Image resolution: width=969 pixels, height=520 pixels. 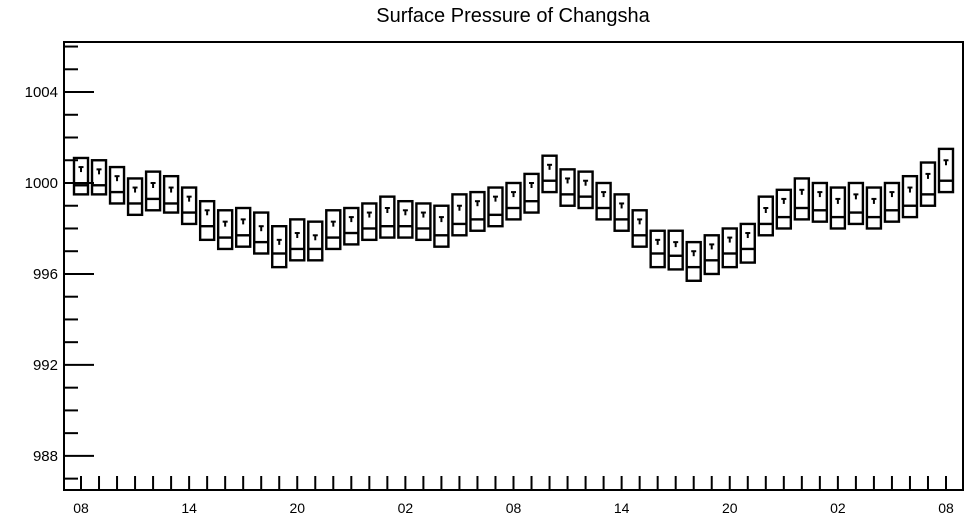 I want to click on chart-title: Surface Pressure of Changsha, so click(x=513, y=16).